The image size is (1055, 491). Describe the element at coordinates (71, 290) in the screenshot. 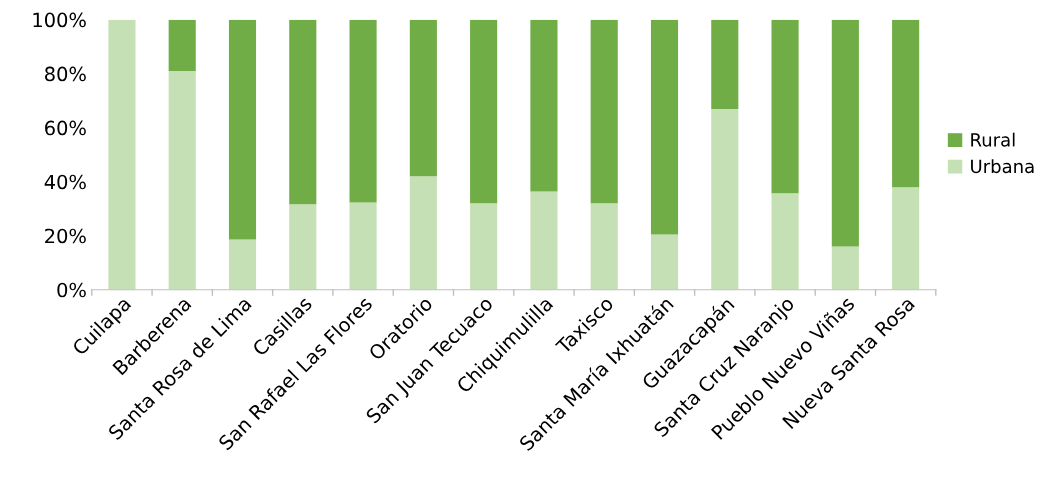

I see `y-tick-label: 0%` at that location.